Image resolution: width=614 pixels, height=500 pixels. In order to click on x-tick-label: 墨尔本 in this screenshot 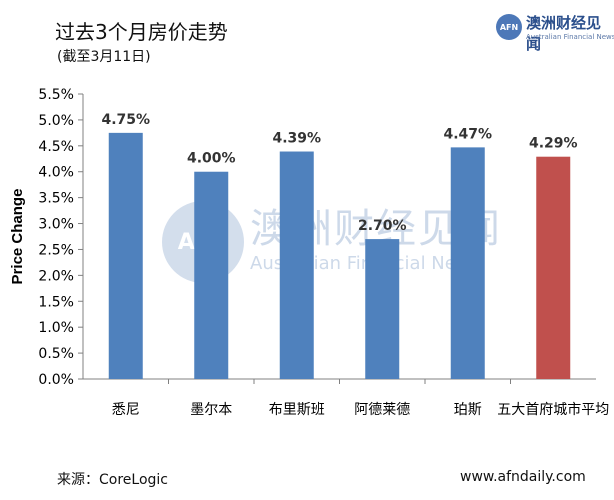, I will do `click(211, 410)`.